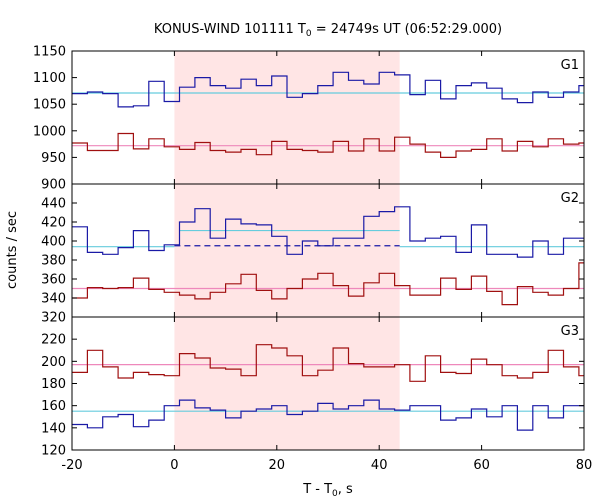 The width and height of the screenshot is (600, 500). Describe the element at coordinates (53, 204) in the screenshot. I see `panel-g2-ytick-label: 440` at that location.